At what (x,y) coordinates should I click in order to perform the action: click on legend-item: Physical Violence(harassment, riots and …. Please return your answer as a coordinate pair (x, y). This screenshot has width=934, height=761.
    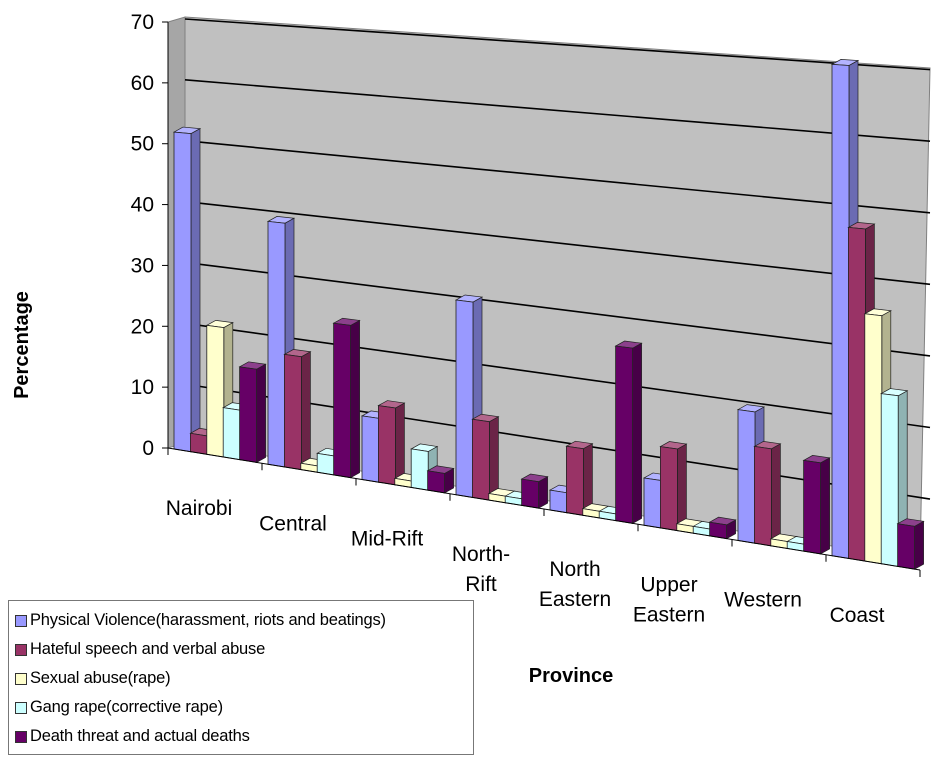
    Looking at the image, I should click on (244, 620).